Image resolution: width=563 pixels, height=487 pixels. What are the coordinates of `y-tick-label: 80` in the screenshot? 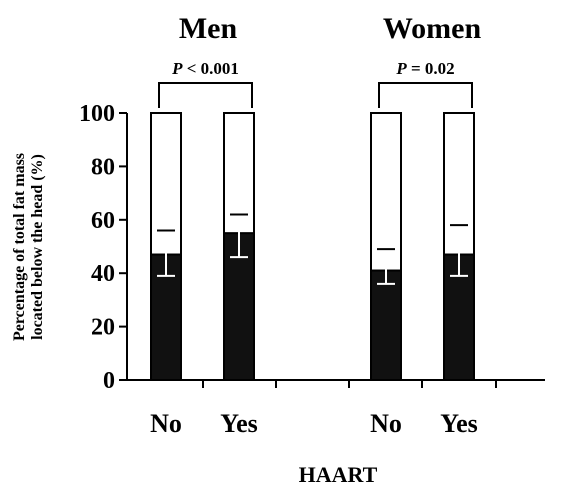 It's located at (103, 167).